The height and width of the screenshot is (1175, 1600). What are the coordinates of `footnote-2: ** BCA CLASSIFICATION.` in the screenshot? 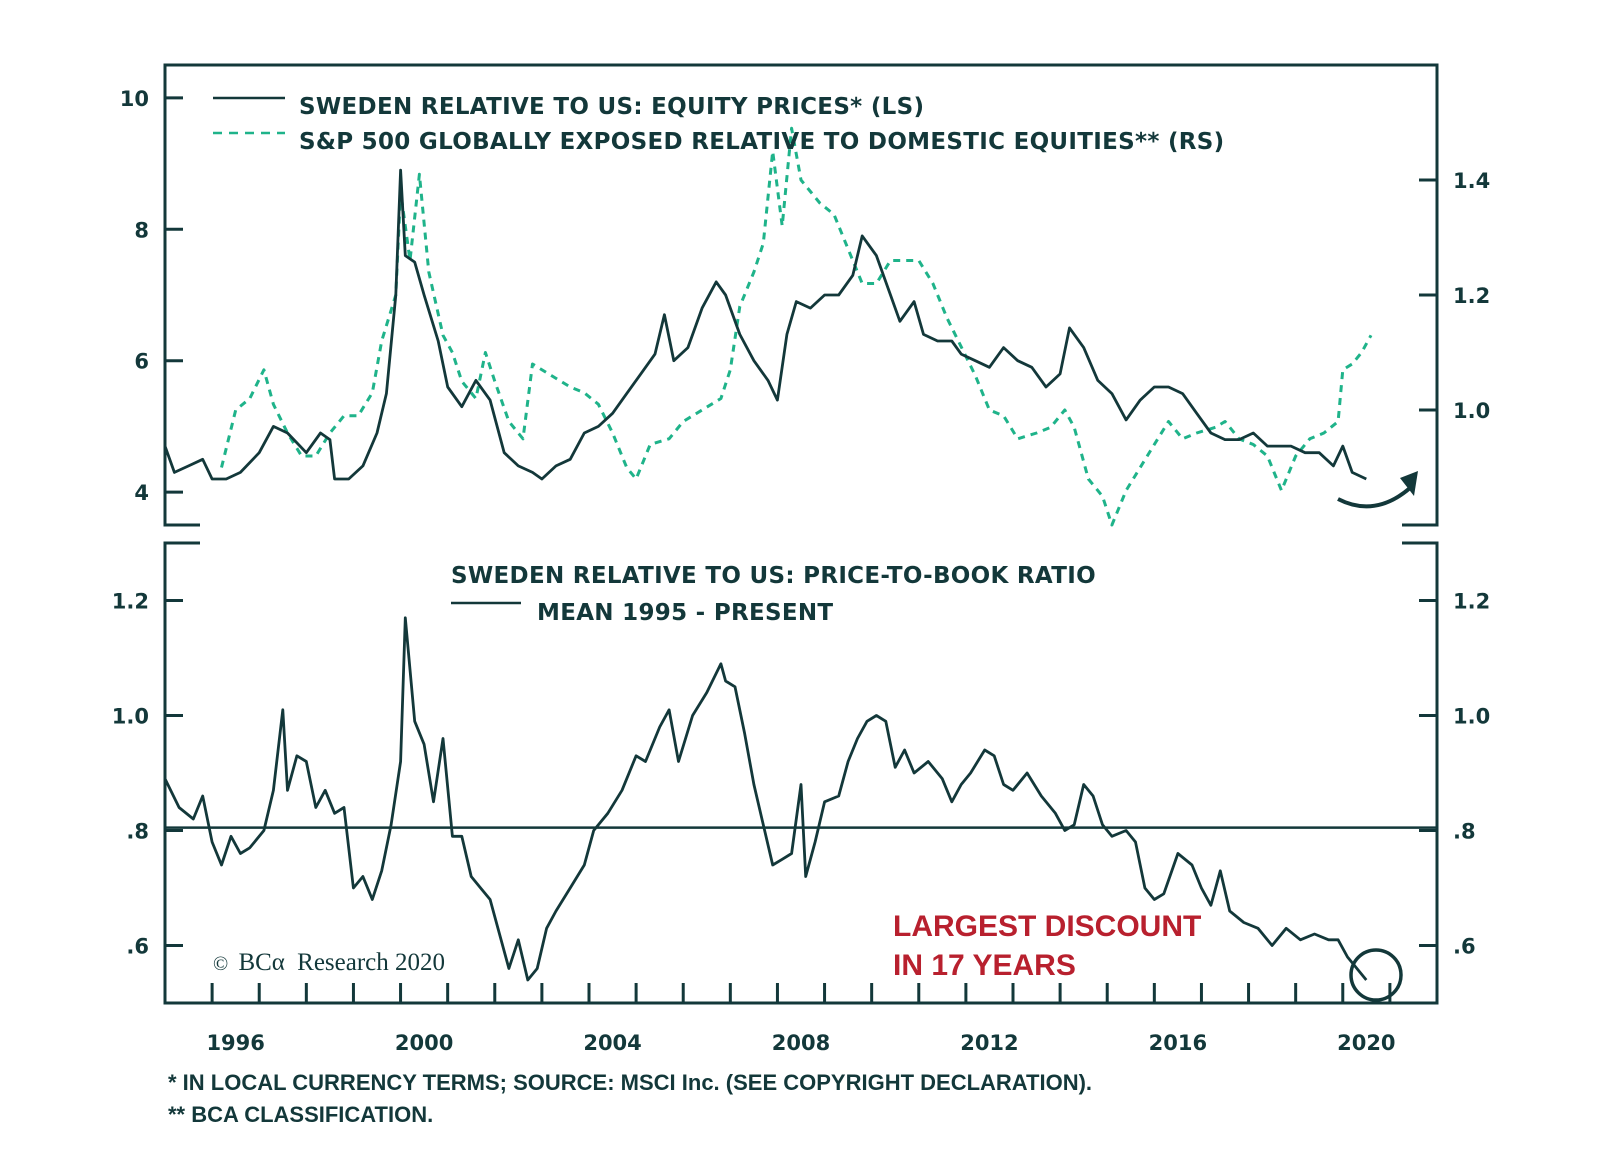 It's located at (300, 1114).